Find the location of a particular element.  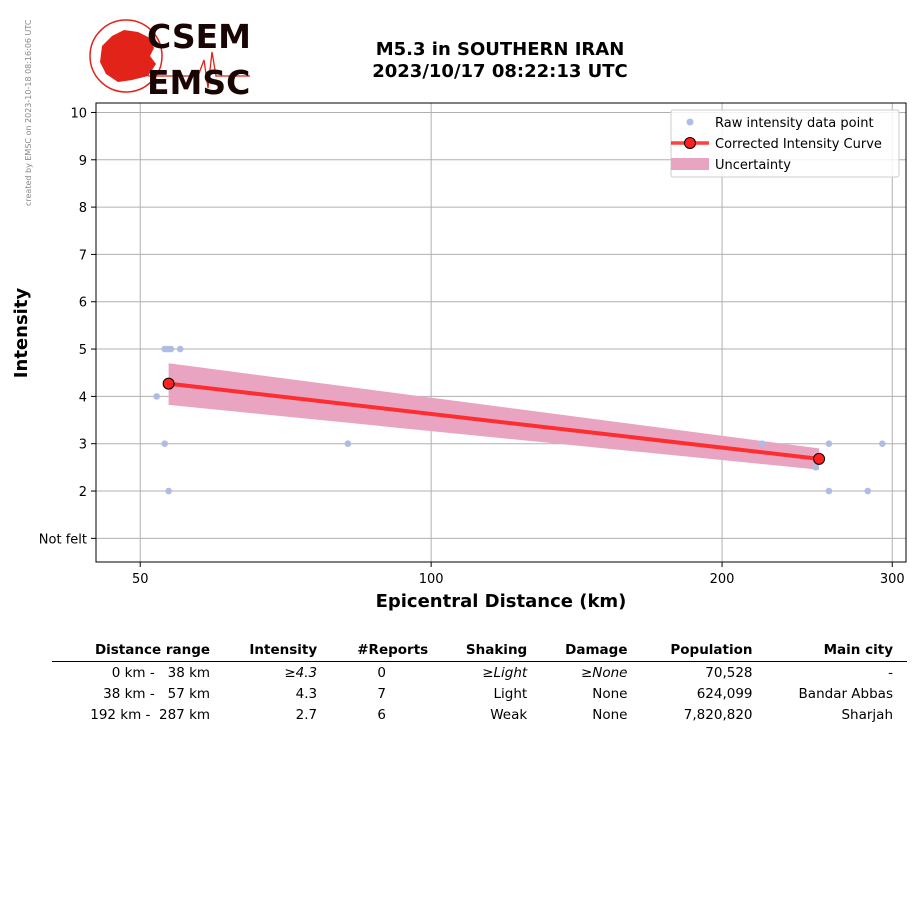

x-tick-label: 300 is located at coordinates (892, 579).